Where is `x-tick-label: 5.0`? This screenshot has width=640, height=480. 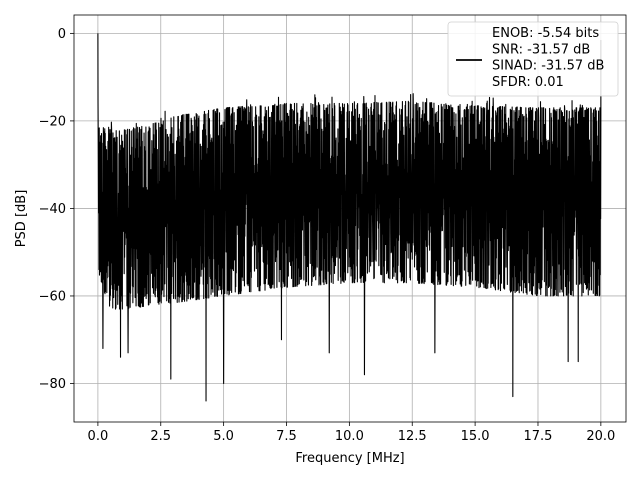 x-tick-label: 5.0 is located at coordinates (223, 436).